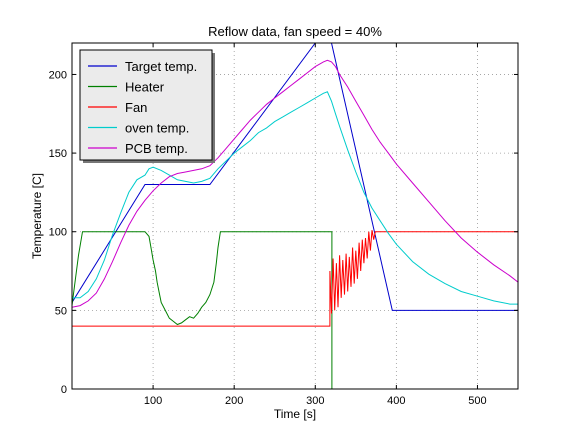 This screenshot has height=432, width=576. I want to click on legend: Target temp. Heater Fan oven temp. PCB temp., so click(147, 106).